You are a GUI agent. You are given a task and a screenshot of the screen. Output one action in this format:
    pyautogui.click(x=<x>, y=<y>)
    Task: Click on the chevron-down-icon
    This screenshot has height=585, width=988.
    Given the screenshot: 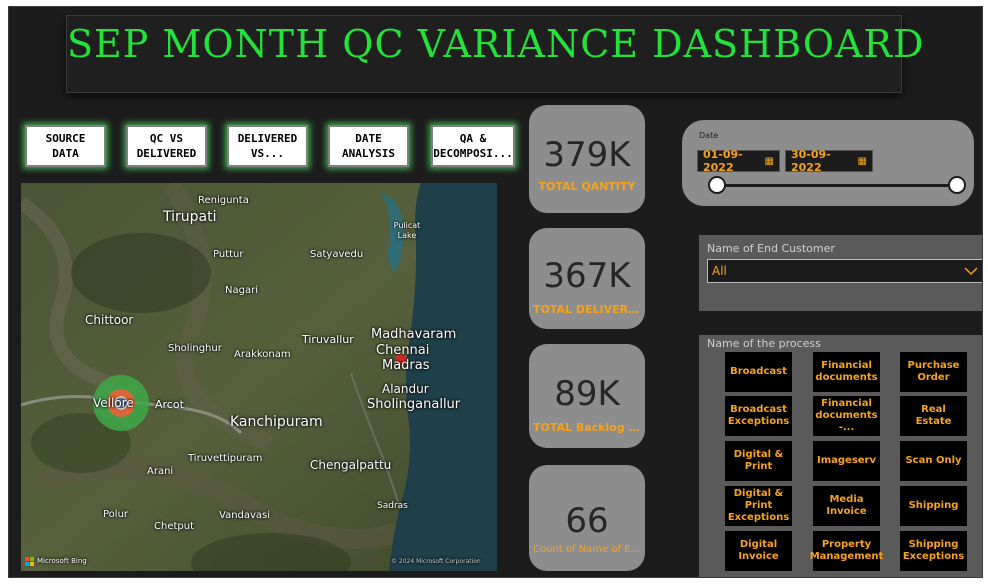 What is the action you would take?
    pyautogui.click(x=971, y=271)
    